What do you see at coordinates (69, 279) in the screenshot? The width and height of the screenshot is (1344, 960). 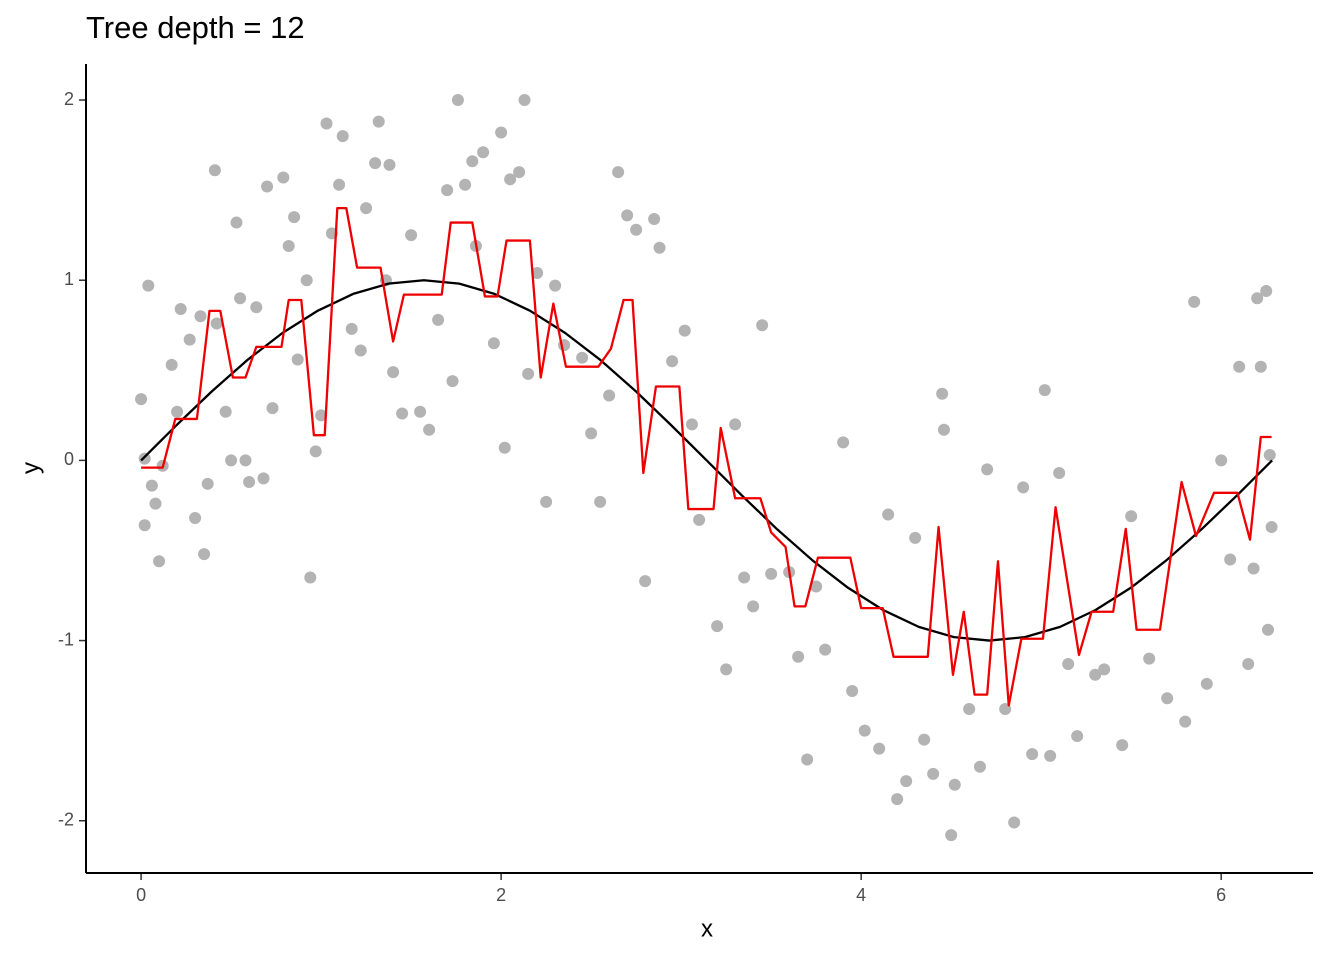 I see `y-tick-label: 1` at bounding box center [69, 279].